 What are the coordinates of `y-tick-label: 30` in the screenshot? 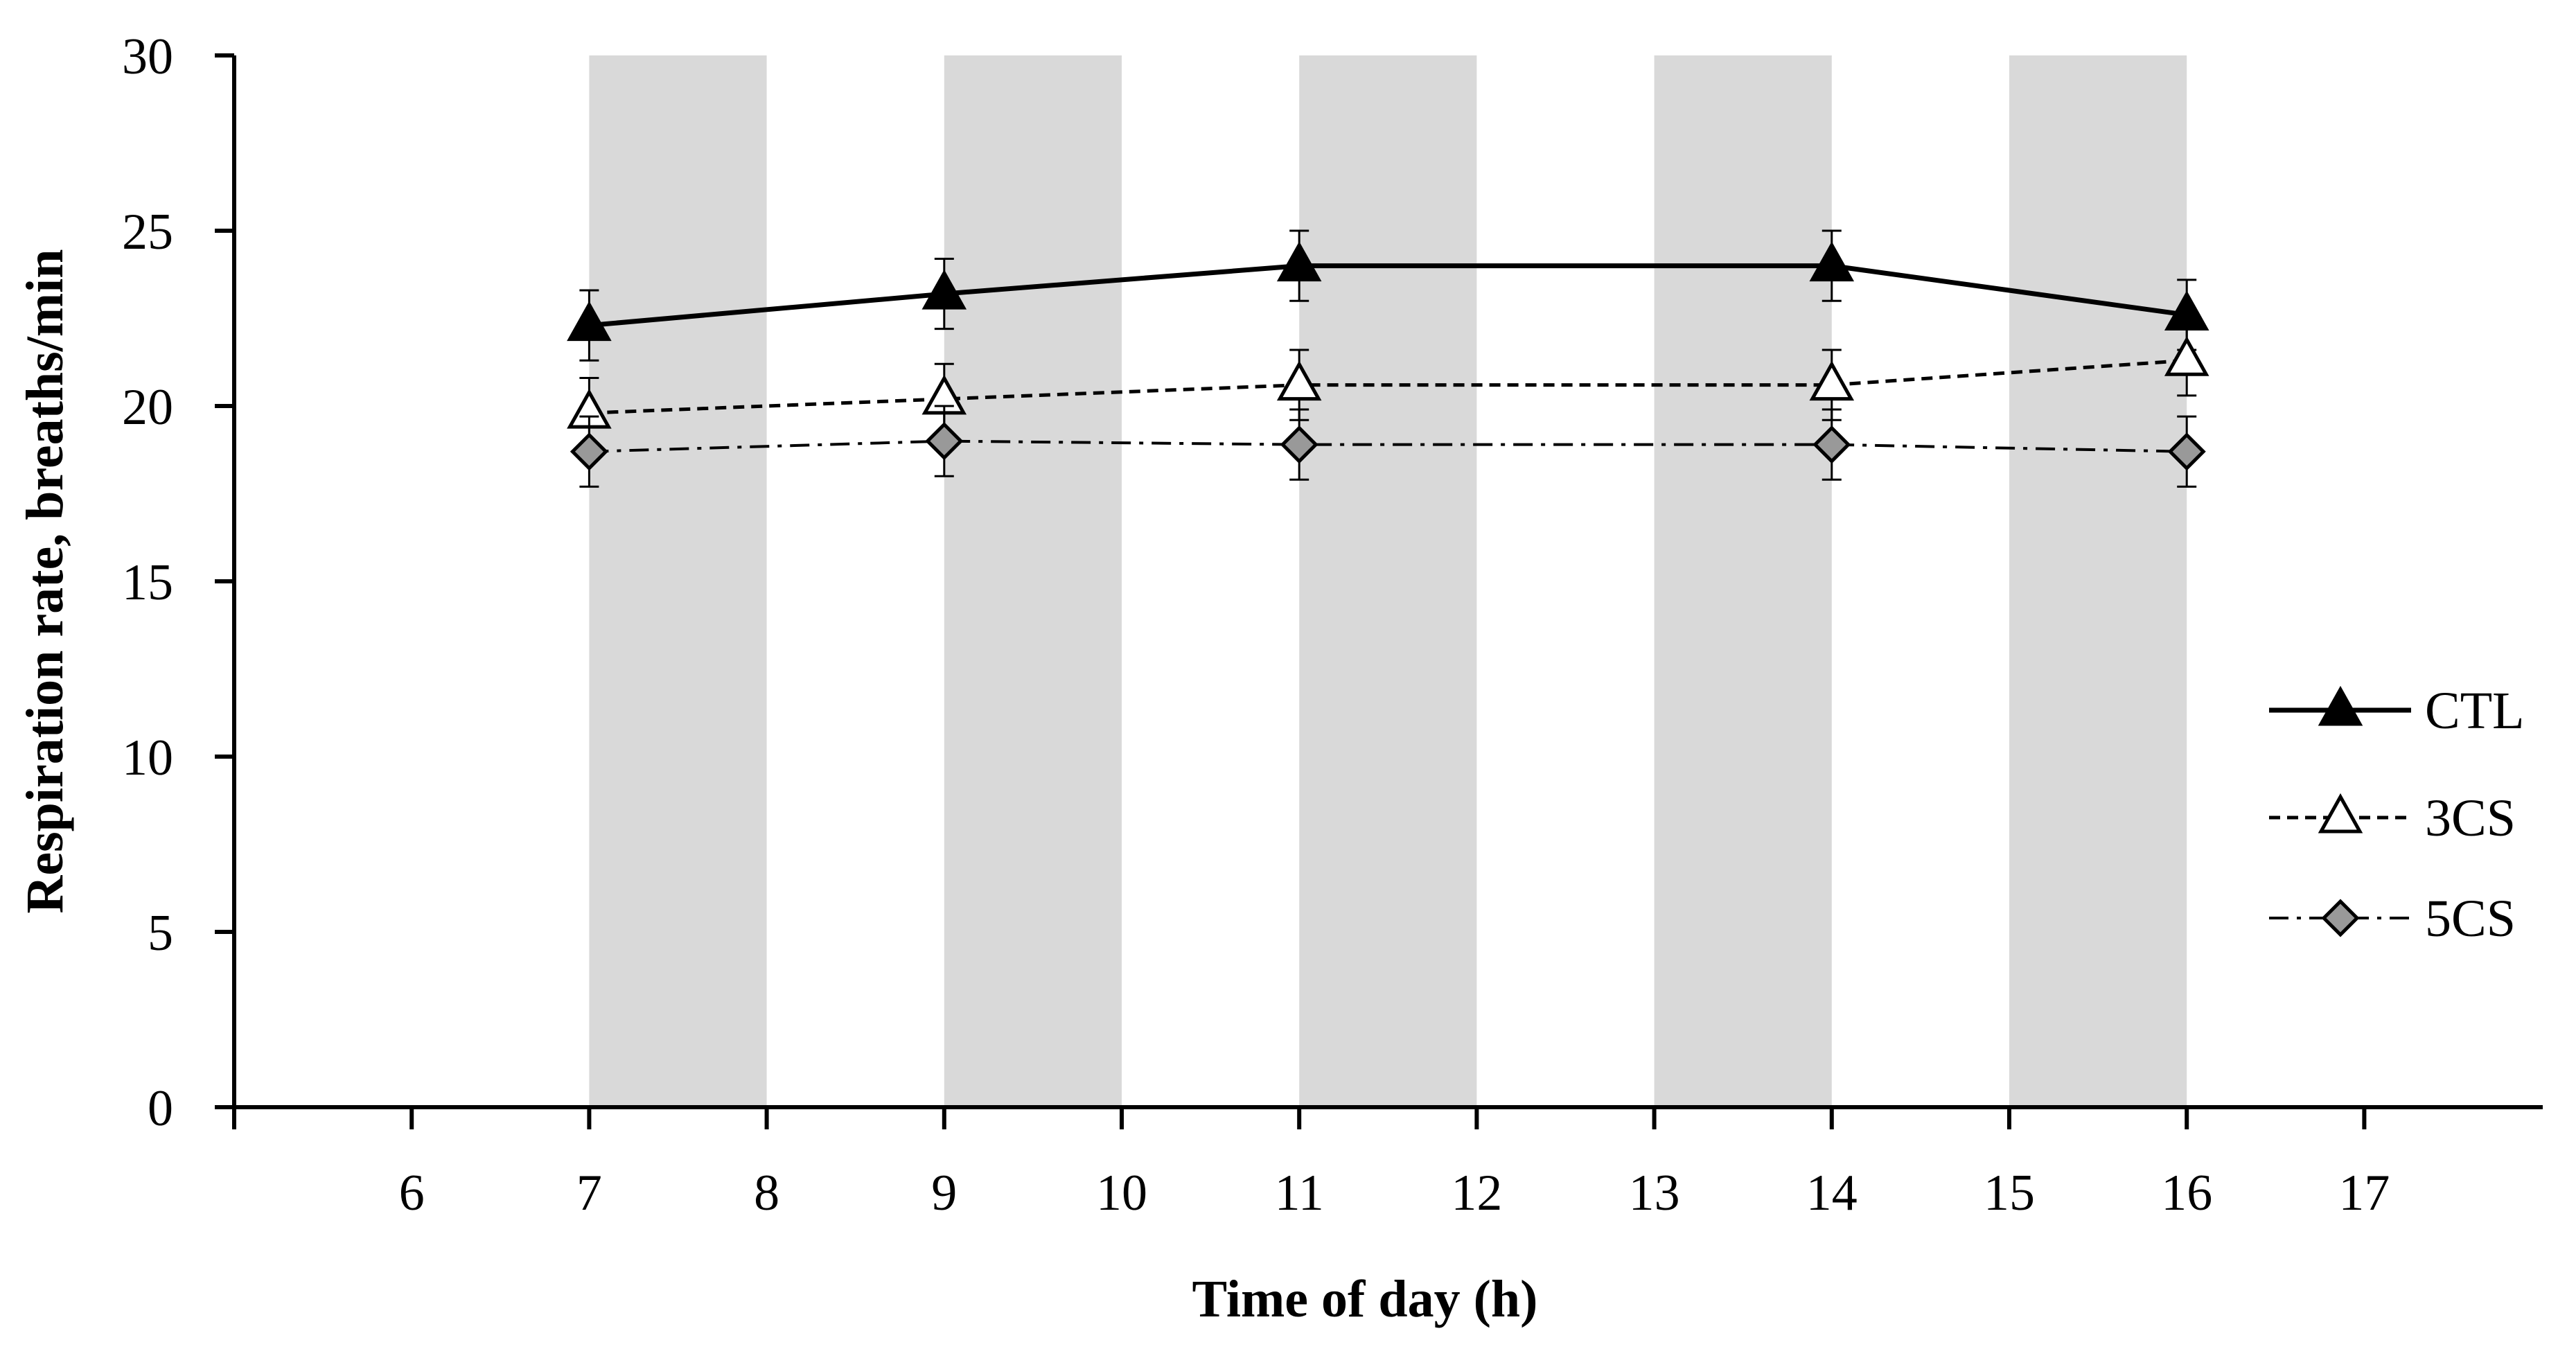 It's located at (147, 56).